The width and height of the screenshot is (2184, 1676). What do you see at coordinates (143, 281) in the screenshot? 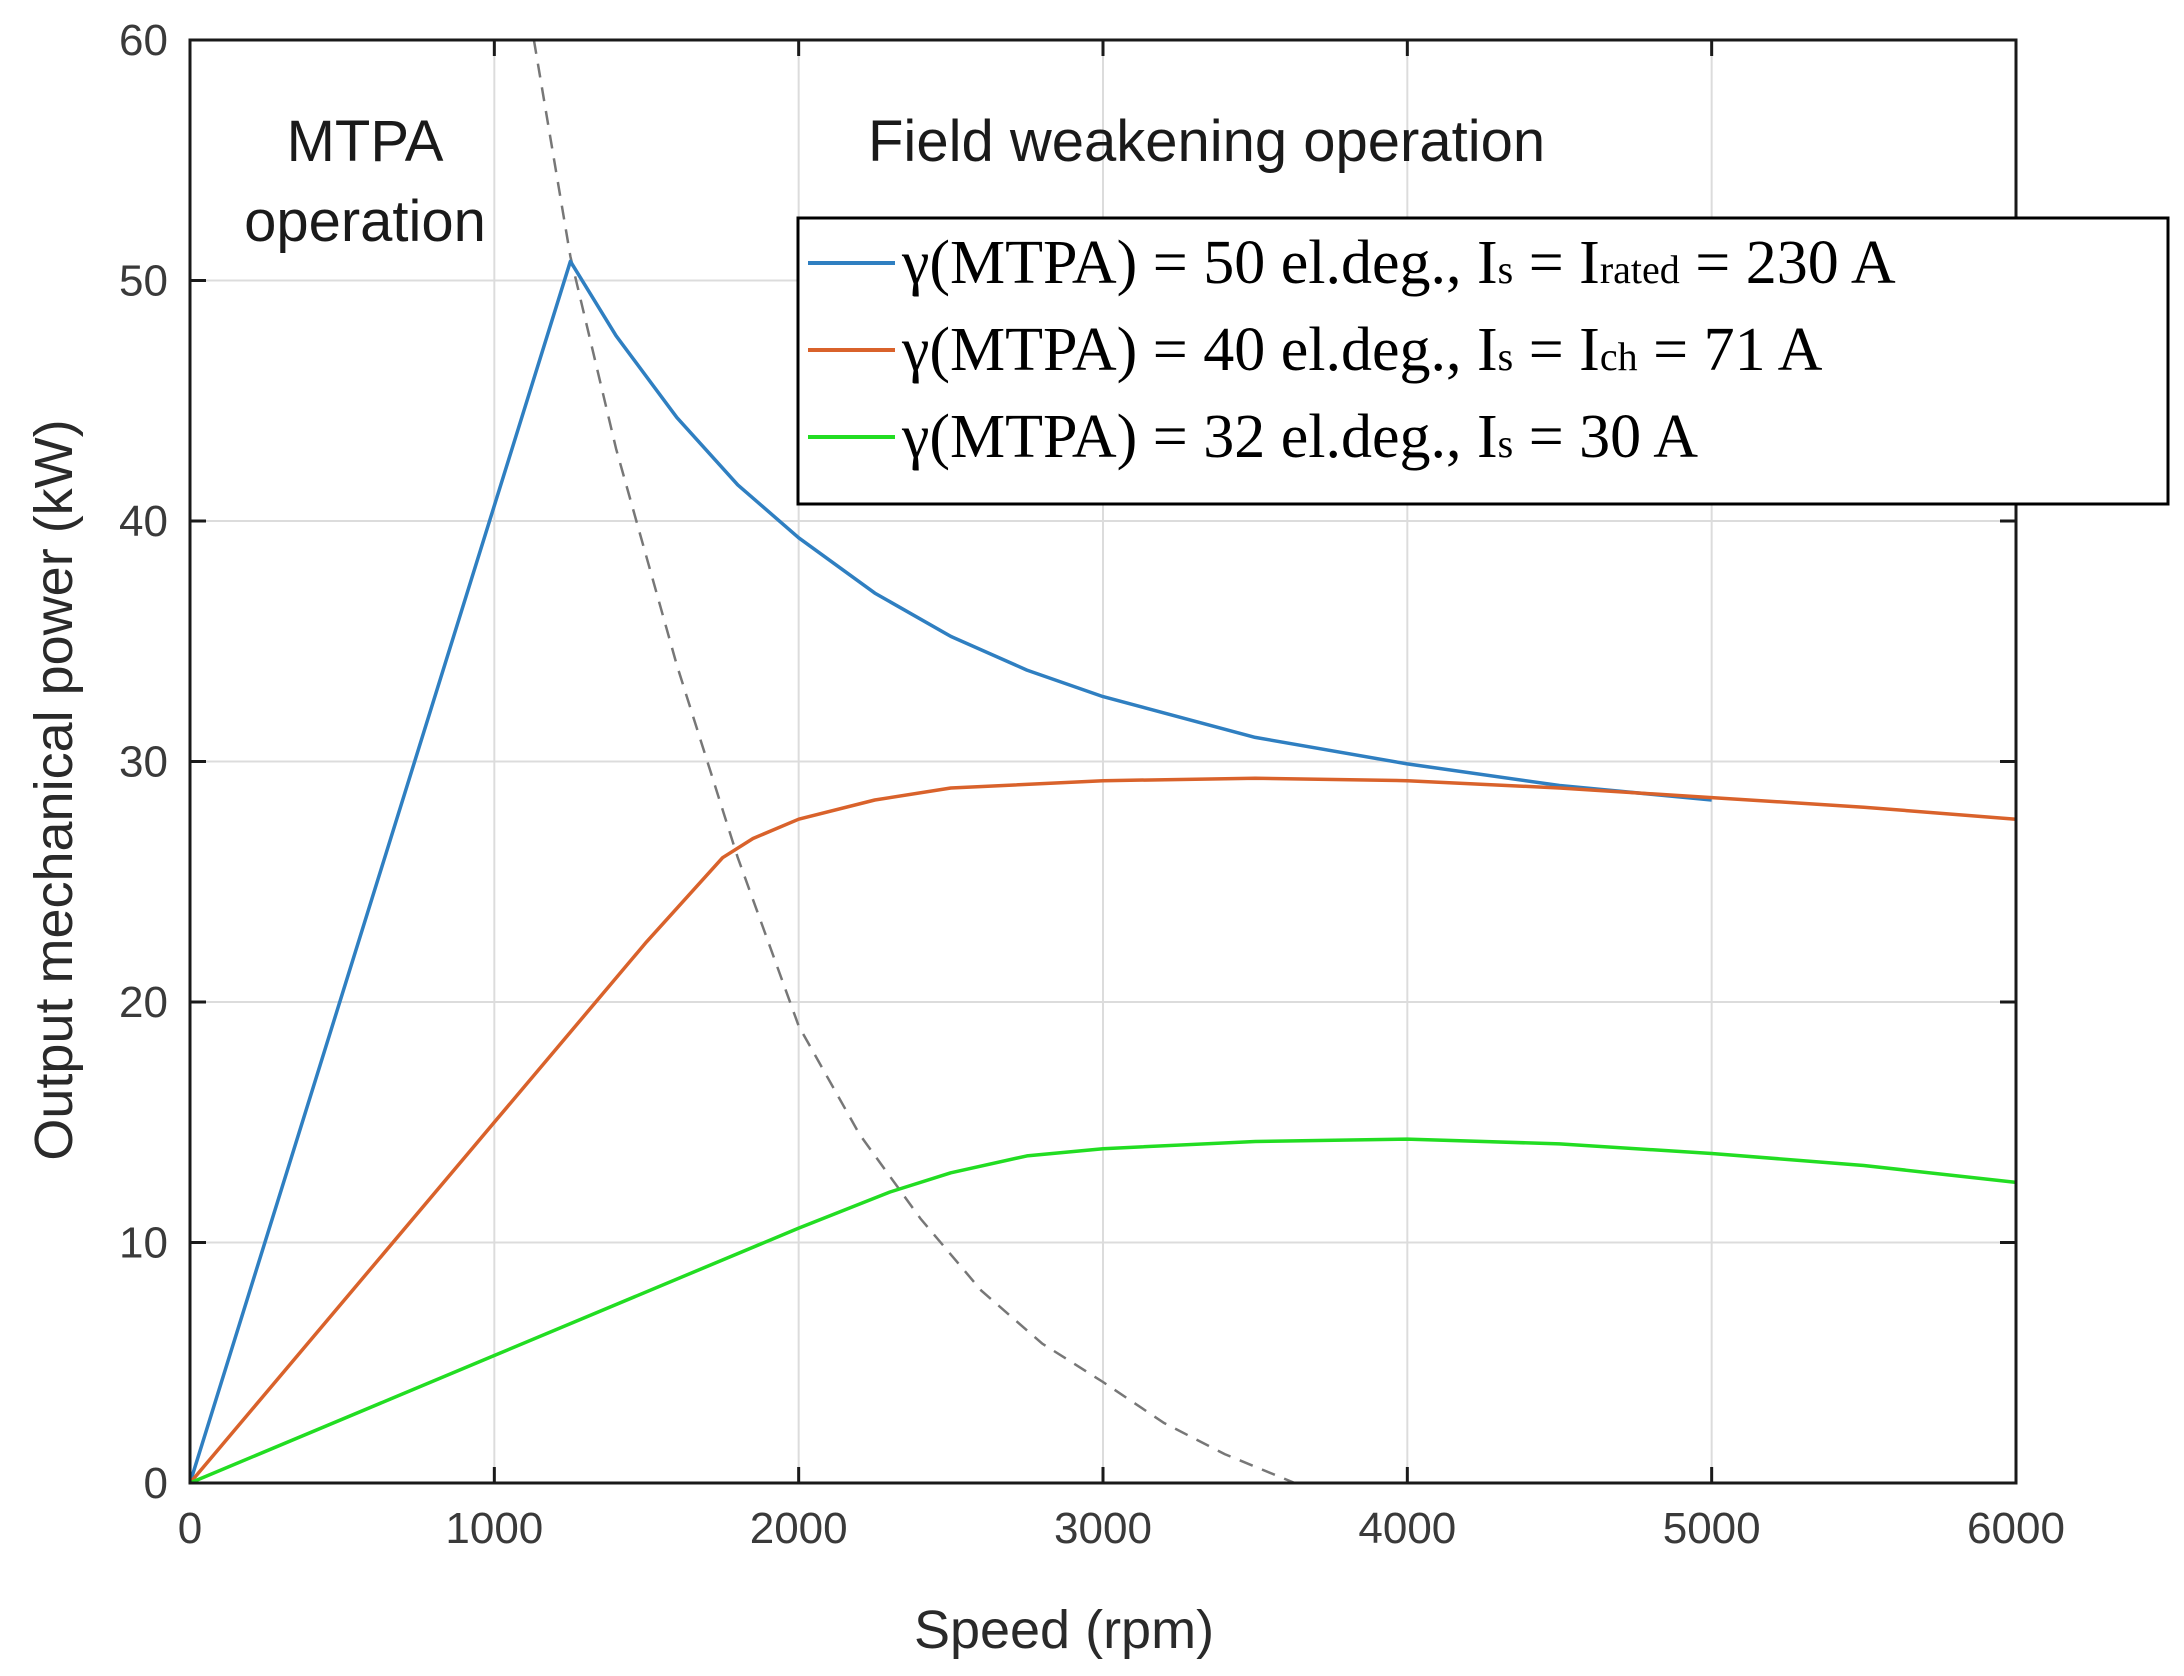
I see `y-tick-label: 50` at bounding box center [143, 281].